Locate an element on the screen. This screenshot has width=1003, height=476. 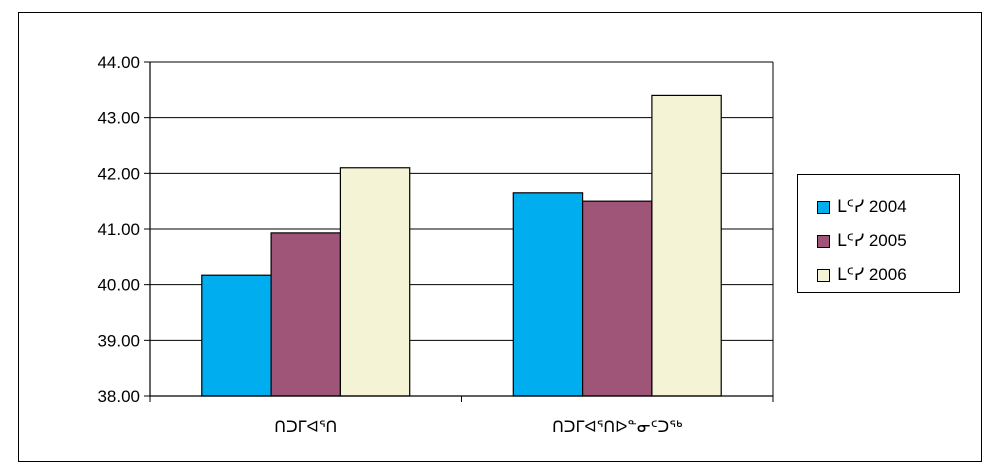
x-tick-label: ᑎᑐᒥᐊᕐᑎᐅᓐᓂᑦᑐᖅ is located at coordinates (617, 427).